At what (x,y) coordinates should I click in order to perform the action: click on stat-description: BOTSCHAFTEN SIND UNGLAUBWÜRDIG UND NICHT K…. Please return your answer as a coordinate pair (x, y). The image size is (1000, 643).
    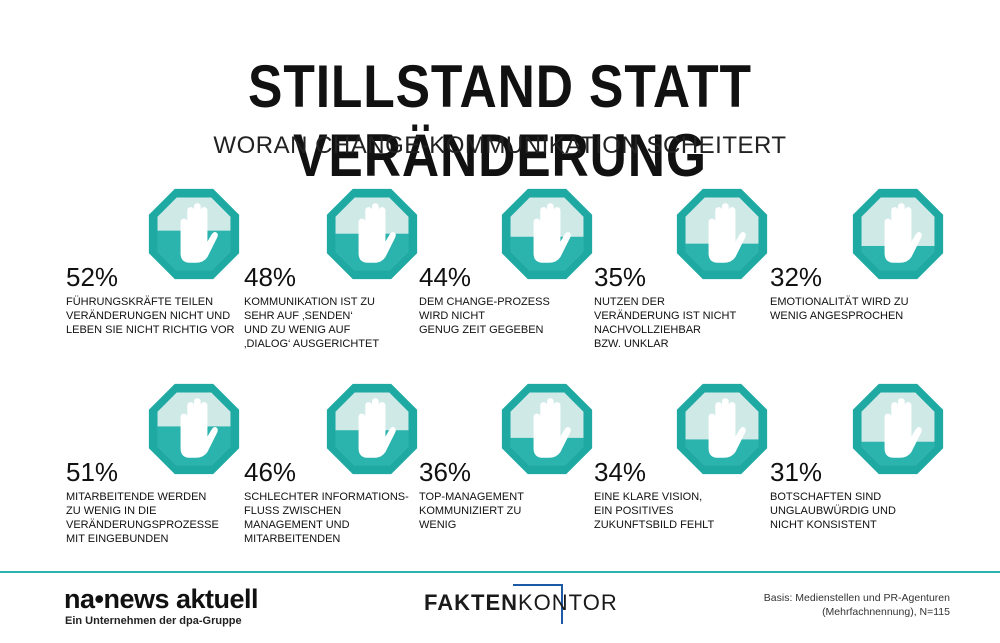
    Looking at the image, I should click on (855, 511).